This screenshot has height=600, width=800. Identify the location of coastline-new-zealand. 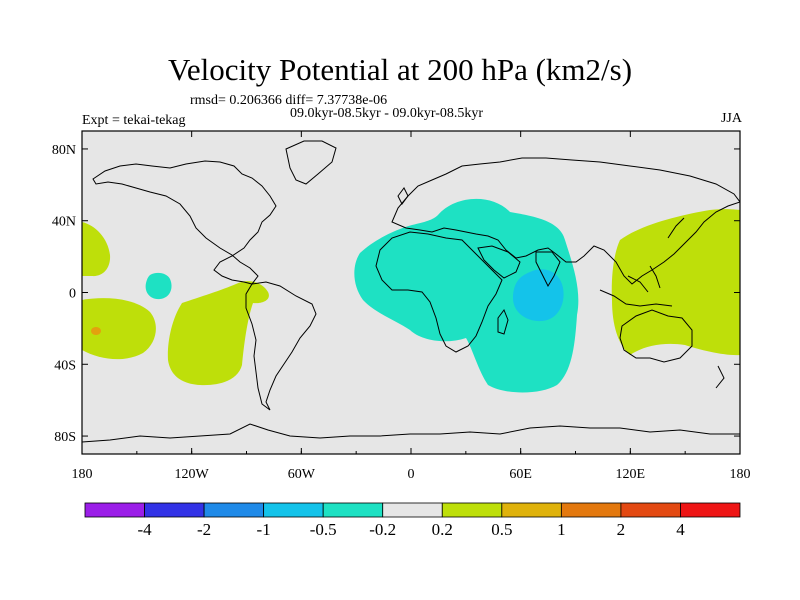
(720, 377).